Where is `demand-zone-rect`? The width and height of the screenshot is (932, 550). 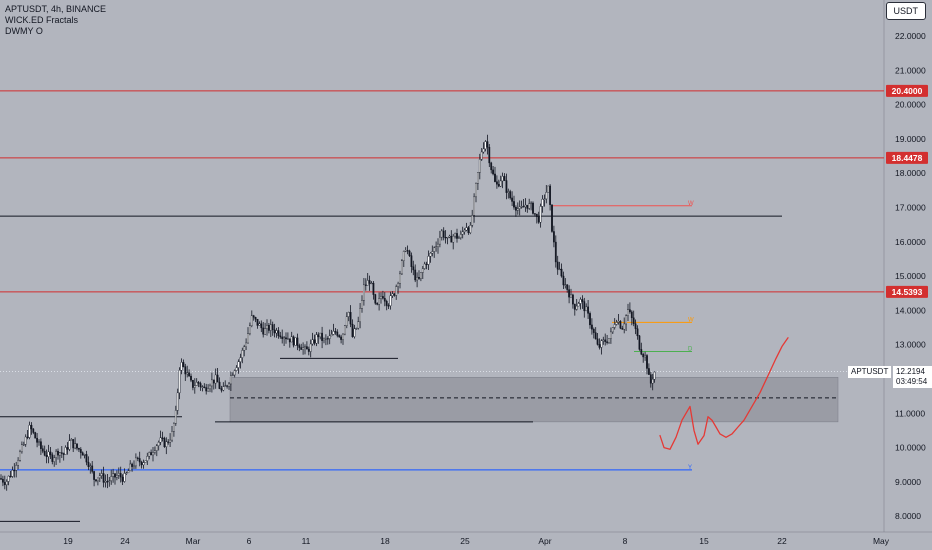
demand-zone-rect is located at coordinates (534, 400).